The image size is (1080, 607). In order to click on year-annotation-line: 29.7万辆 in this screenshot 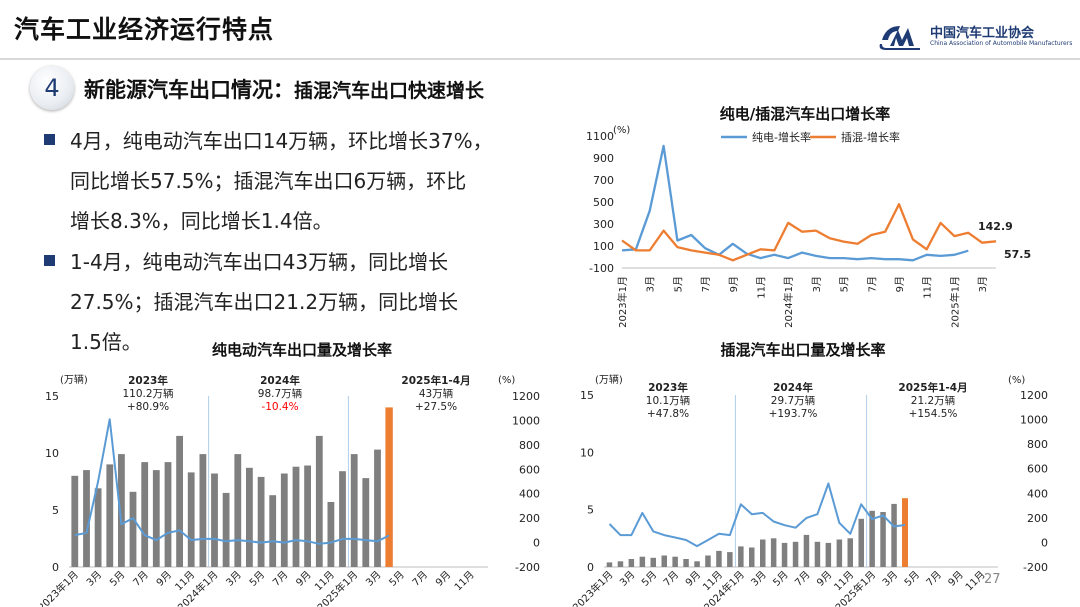, I will do `click(793, 400)`.